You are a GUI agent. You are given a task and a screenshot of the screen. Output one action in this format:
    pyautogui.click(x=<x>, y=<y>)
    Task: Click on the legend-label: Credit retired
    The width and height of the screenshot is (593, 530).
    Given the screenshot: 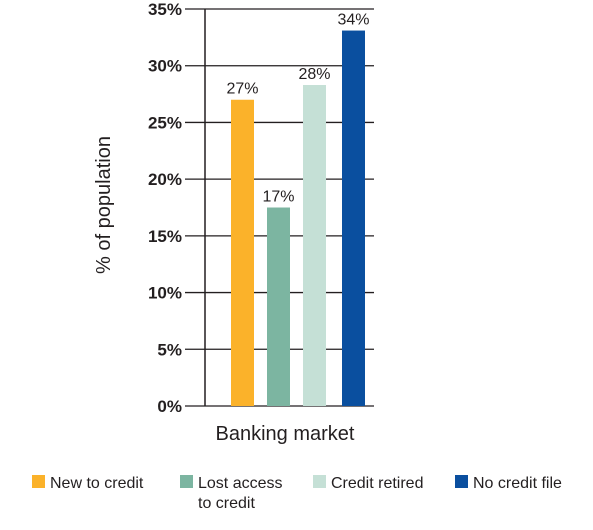 What is the action you would take?
    pyautogui.click(x=377, y=483)
    